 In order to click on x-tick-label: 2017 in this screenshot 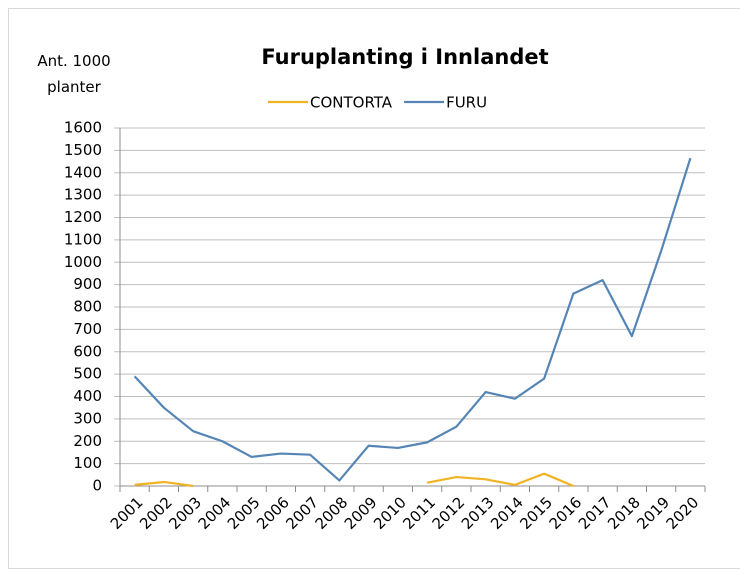, I will do `click(595, 513)`.